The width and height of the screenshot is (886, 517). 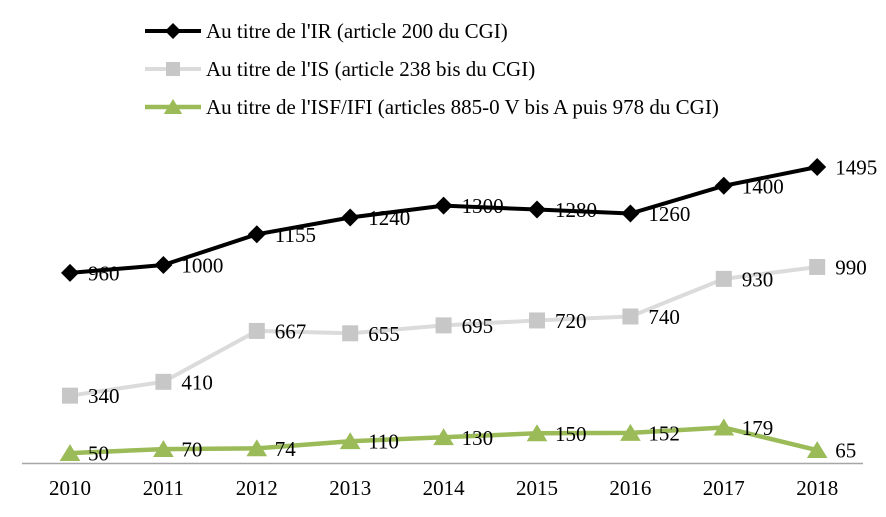 What do you see at coordinates (286, 449) in the screenshot?
I see `data-label-isf-ifi-2012: 74` at bounding box center [286, 449].